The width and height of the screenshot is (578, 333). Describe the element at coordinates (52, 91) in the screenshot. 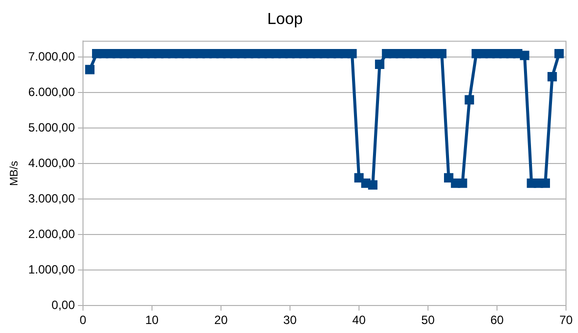

I see `y-tick-label: 6.000,00` at that location.